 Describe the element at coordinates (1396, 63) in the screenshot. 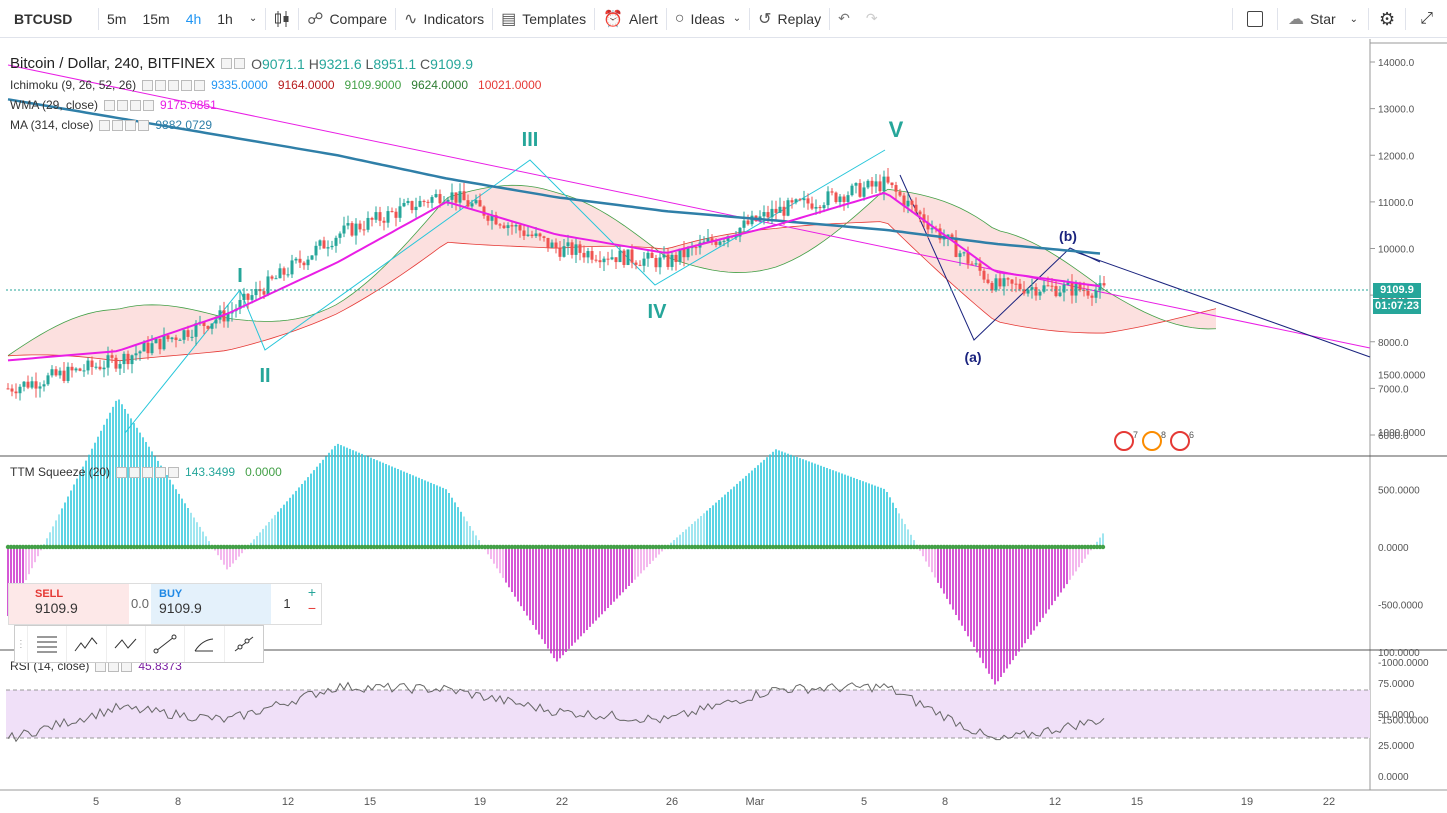

I see `price-tick-label: 14000.0` at that location.